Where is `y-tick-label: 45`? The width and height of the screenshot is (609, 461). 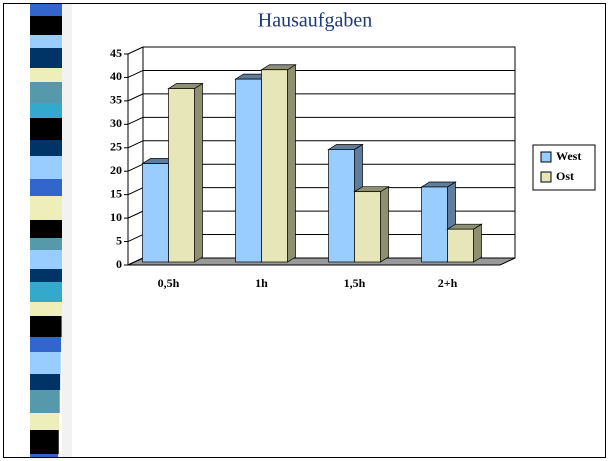
y-tick-label: 45 is located at coordinates (116, 53).